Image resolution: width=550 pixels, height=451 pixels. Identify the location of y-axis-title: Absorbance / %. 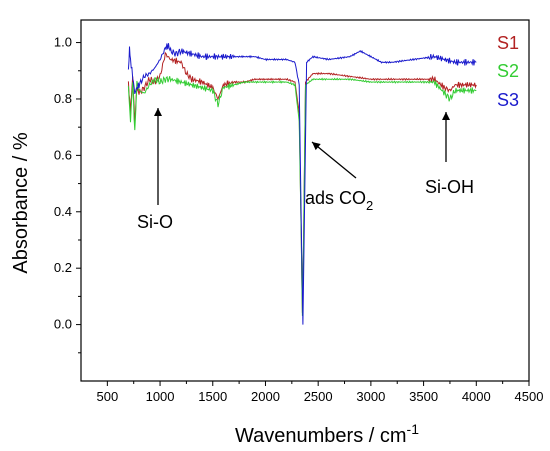
(21, 202).